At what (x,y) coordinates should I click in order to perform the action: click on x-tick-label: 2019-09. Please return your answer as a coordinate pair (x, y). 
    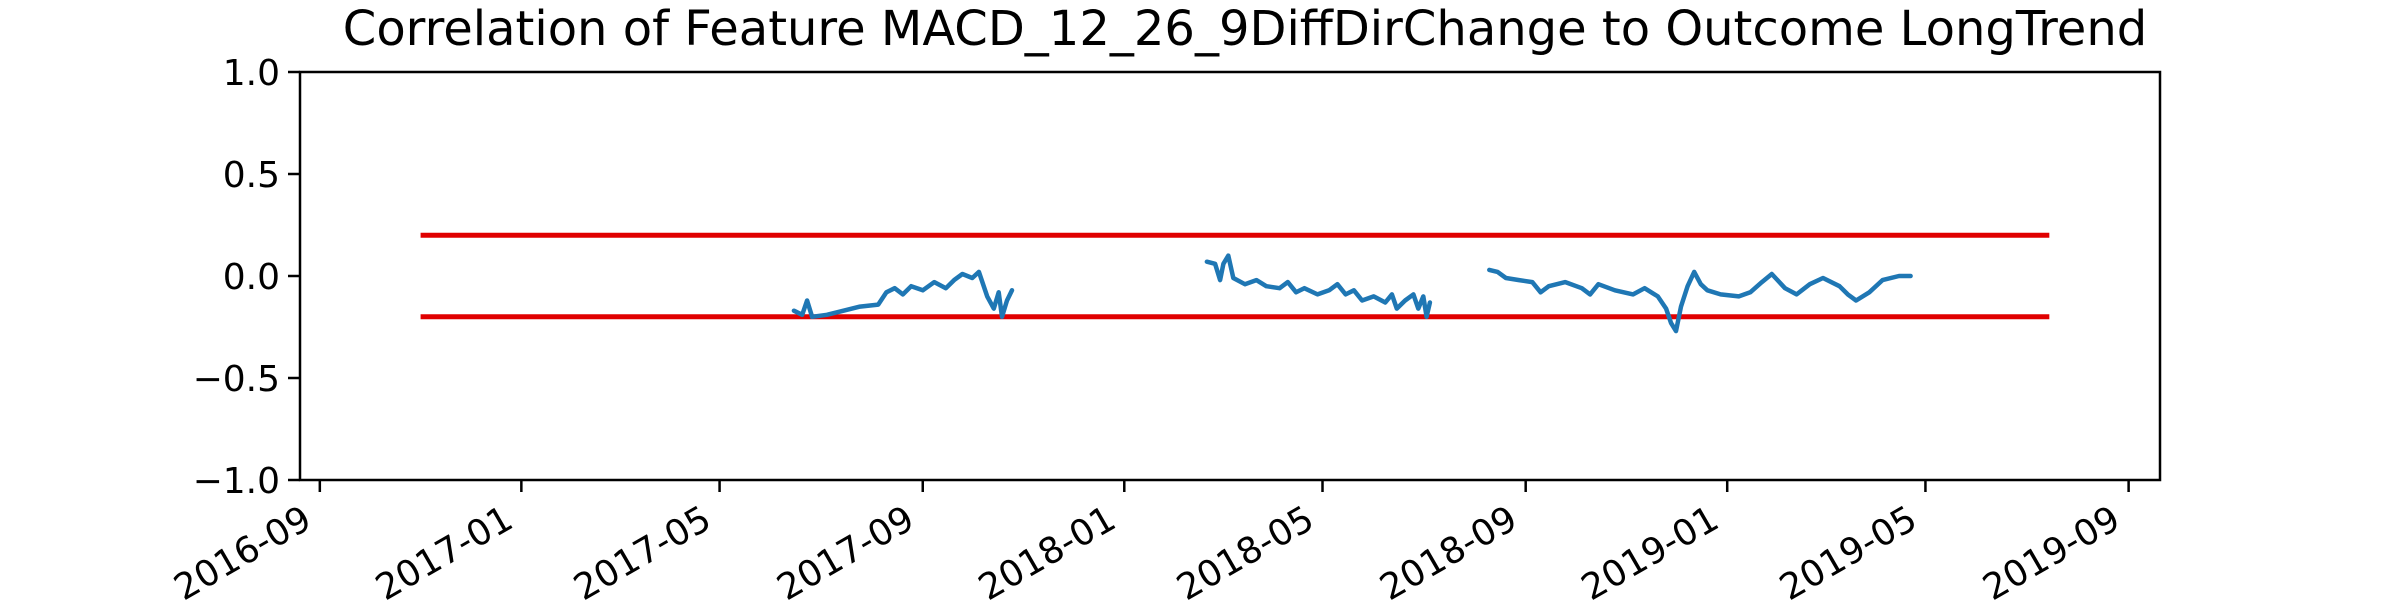
    Looking at the image, I should click on (2051, 549).